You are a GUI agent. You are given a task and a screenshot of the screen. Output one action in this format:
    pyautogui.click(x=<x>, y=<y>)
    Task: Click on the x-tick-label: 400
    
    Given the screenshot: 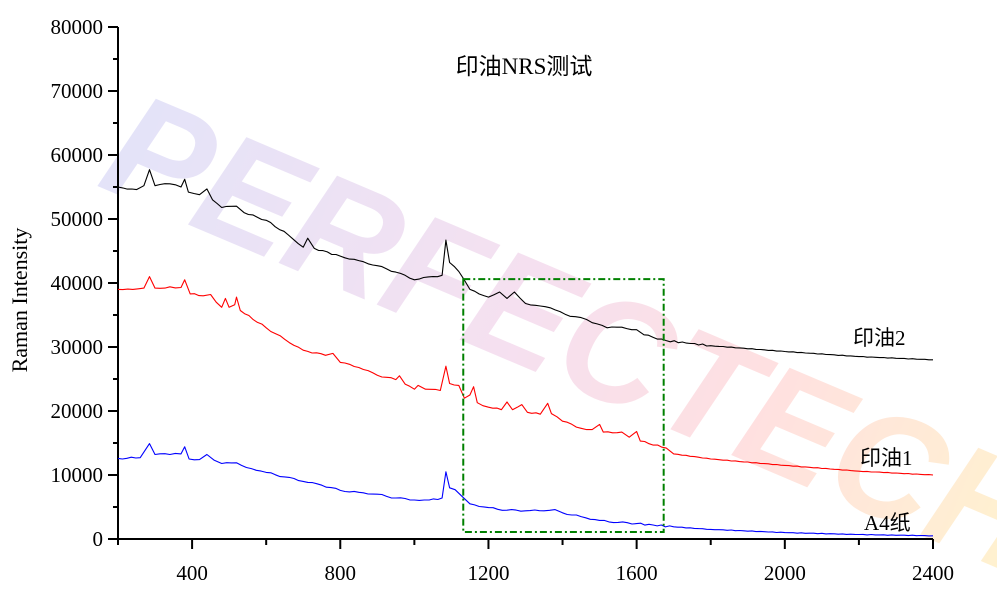 What is the action you would take?
    pyautogui.click(x=192, y=573)
    